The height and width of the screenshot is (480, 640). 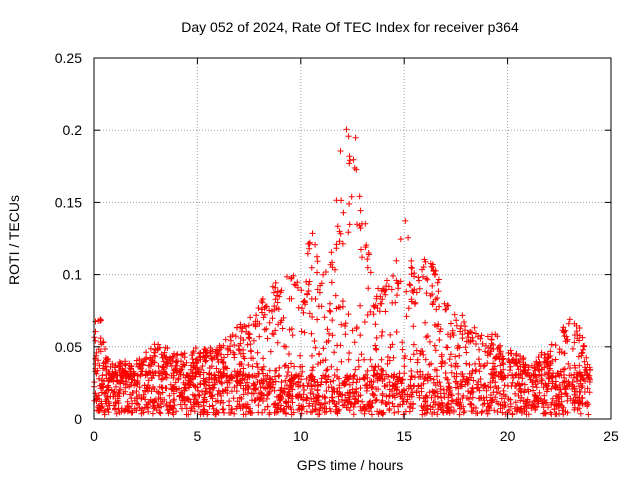 I want to click on x-axis-label: GPS time / hours, so click(x=350, y=465).